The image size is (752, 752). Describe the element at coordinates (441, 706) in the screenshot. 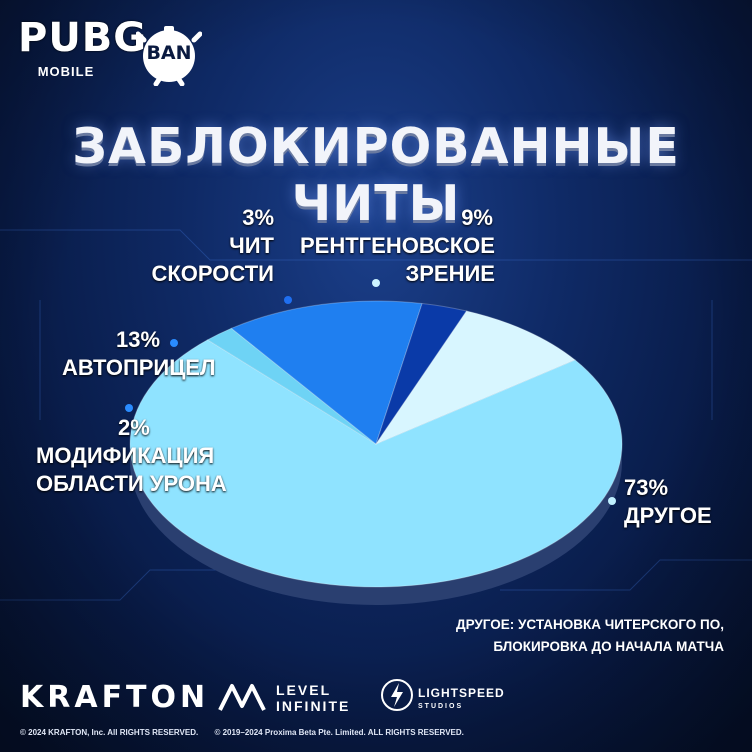

I see `lightspeed-line2: STUDIOS` at that location.